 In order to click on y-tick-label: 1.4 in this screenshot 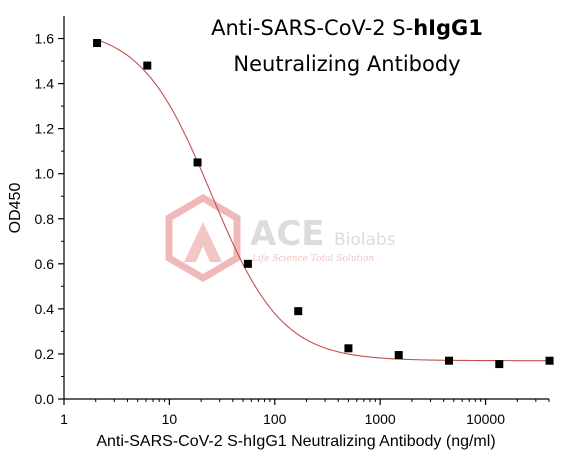, I will do `click(45, 84)`.